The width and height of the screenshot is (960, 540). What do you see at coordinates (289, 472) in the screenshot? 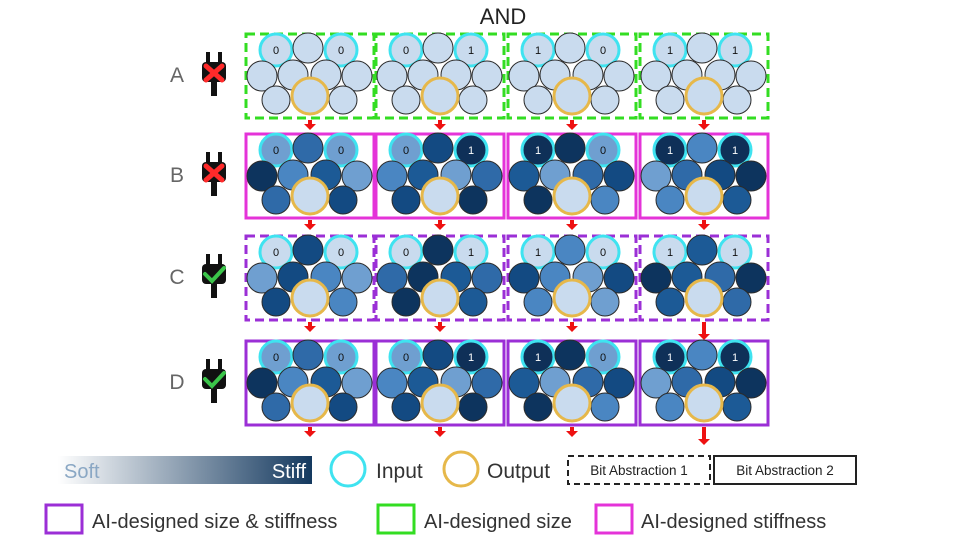
I see `stiff-label: Stiff` at bounding box center [289, 472].